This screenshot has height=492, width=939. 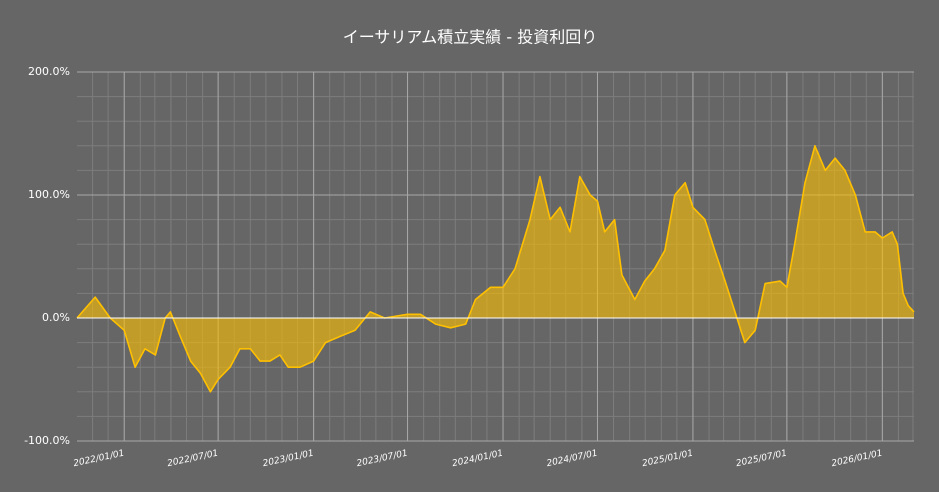 I want to click on chart-title: イーサリアム積立実績 - 投資利回り, so click(x=470, y=37).